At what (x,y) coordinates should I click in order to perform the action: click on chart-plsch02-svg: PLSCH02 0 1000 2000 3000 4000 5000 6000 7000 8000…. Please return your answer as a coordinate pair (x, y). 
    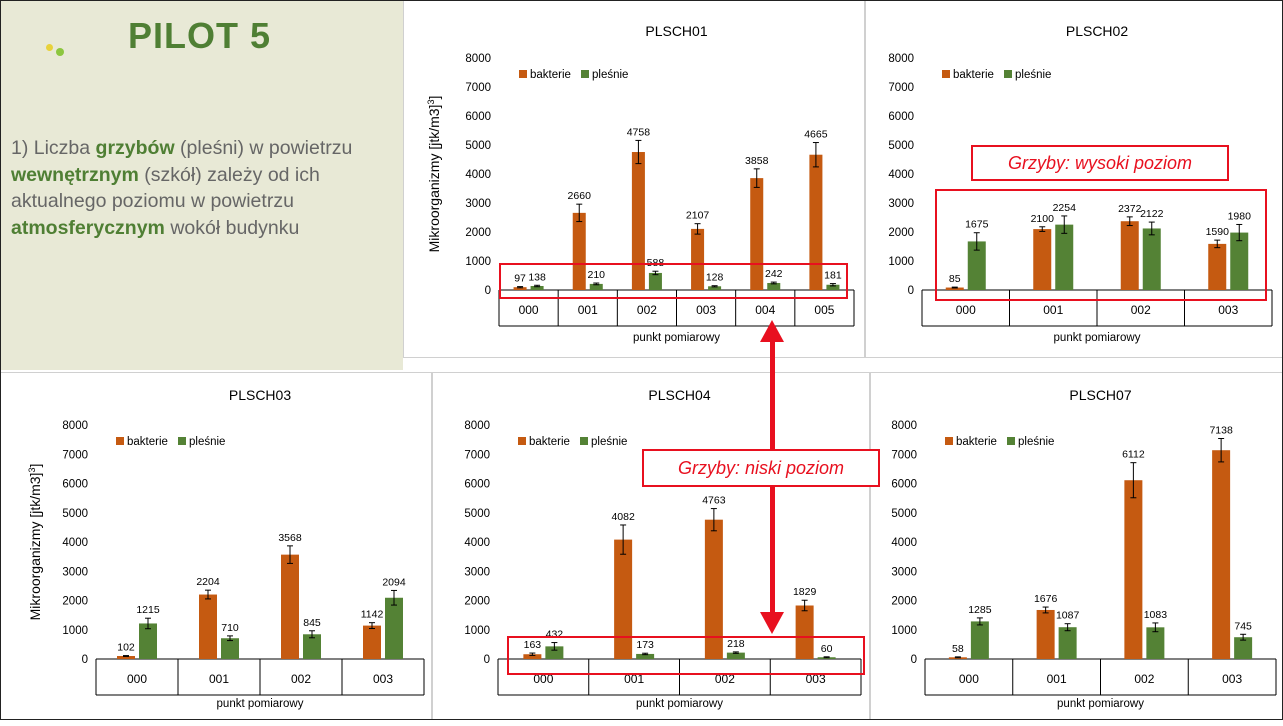
    Looking at the image, I should click on (1080, 183).